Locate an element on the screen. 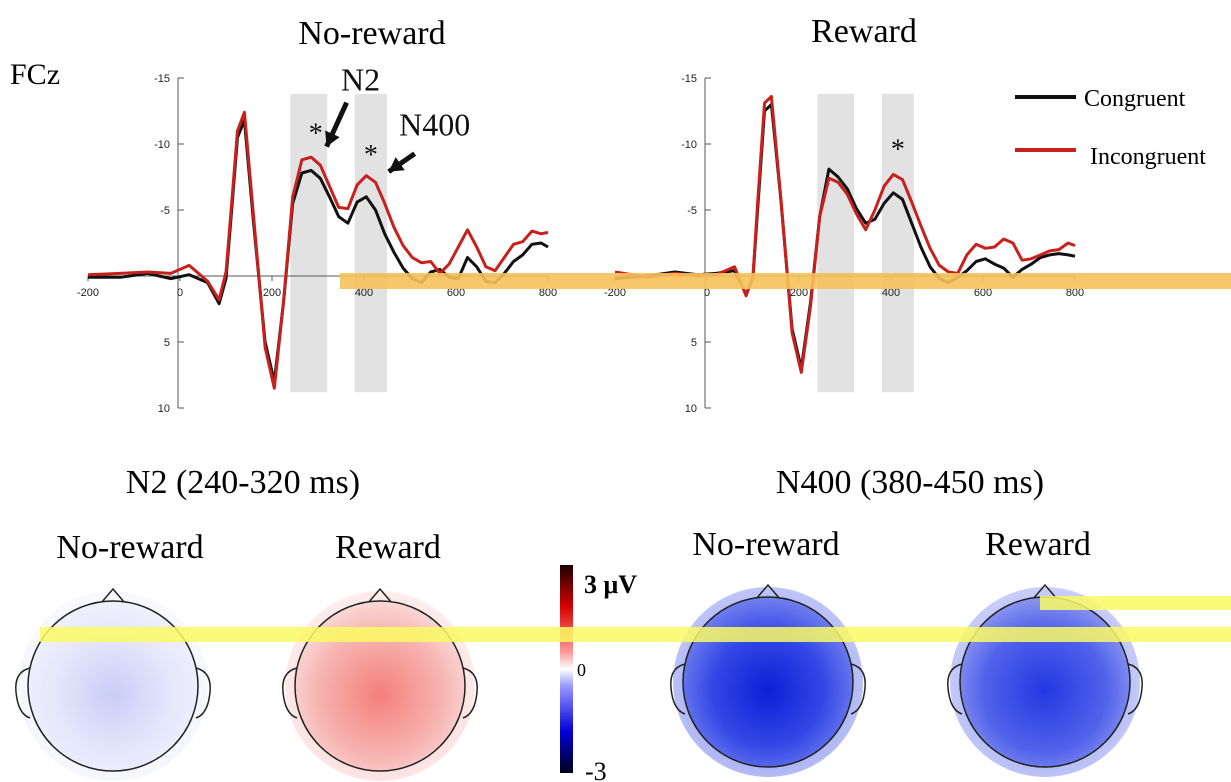 The width and height of the screenshot is (1231, 782). colorbar-max-label: 3 μV is located at coordinates (610, 584).